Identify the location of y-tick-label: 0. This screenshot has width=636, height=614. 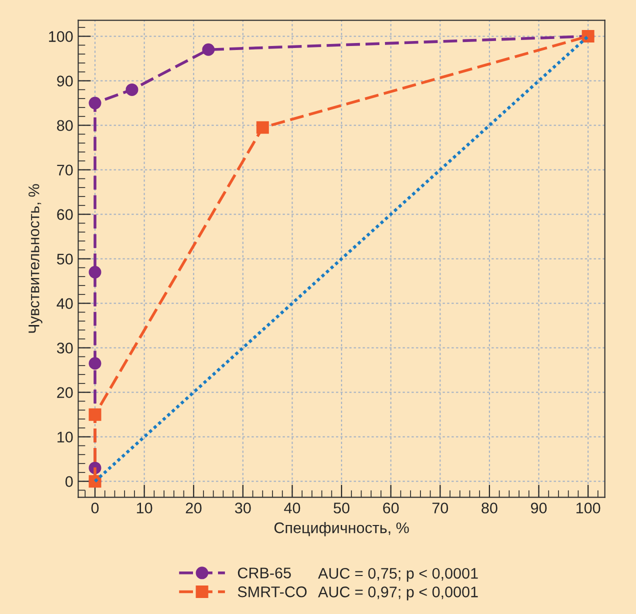
(69, 482).